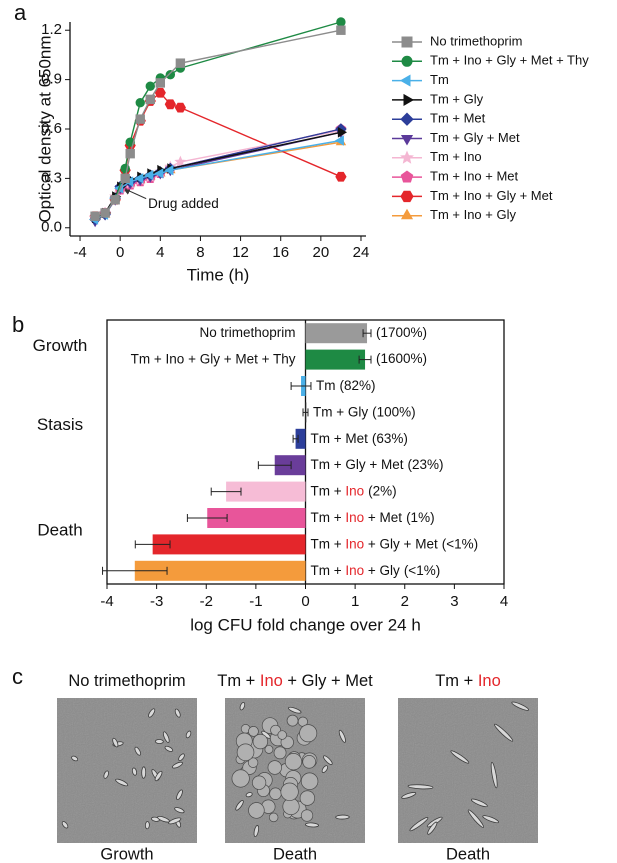 This screenshot has height=863, width=617. What do you see at coordinates (377, 464) in the screenshot?
I see `category-label: Tm + Gly + Met (23%)` at bounding box center [377, 464].